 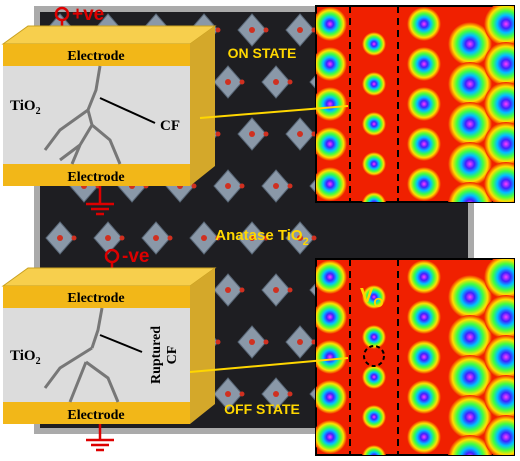 I want to click on text: TiO, so click(x=23, y=356).